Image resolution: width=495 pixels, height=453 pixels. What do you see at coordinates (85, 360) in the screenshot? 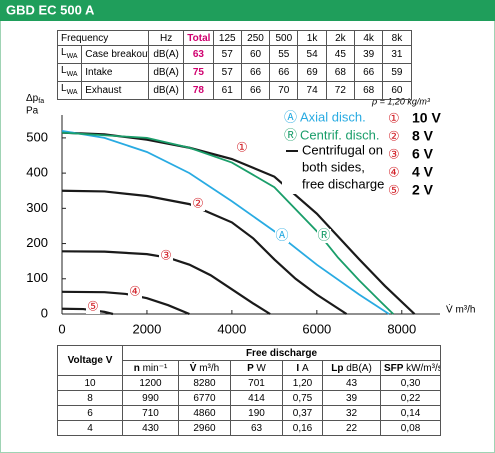
I see `symbol: Voltage` at bounding box center [85, 360].